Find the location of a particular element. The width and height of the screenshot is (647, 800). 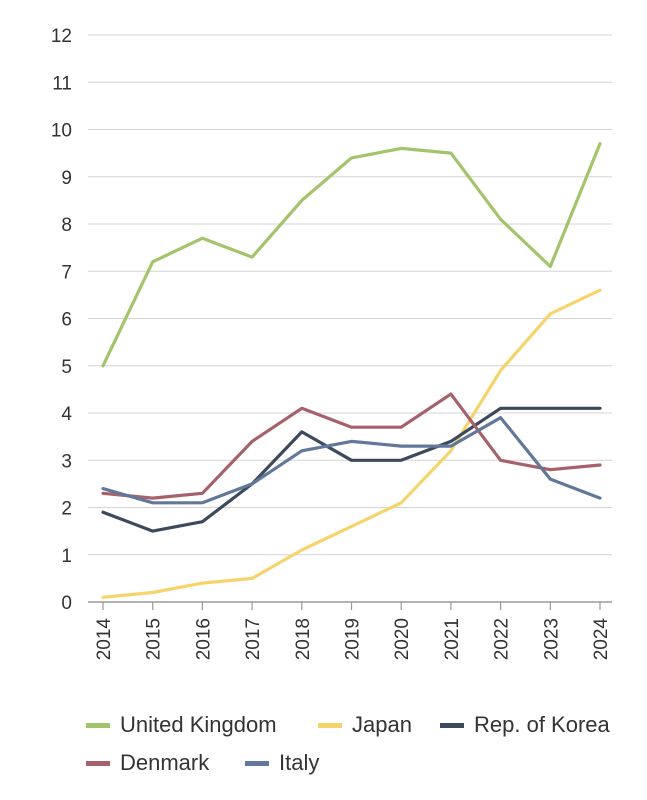

legend-swatch-denmark is located at coordinates (98, 763).